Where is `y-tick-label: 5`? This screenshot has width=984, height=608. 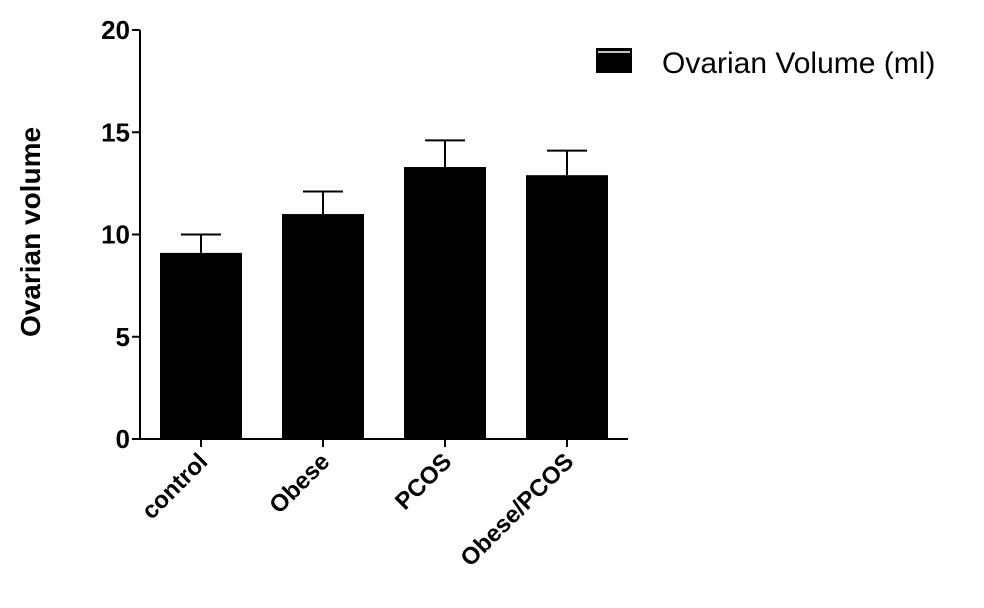 y-tick-label: 5 is located at coordinates (123, 337).